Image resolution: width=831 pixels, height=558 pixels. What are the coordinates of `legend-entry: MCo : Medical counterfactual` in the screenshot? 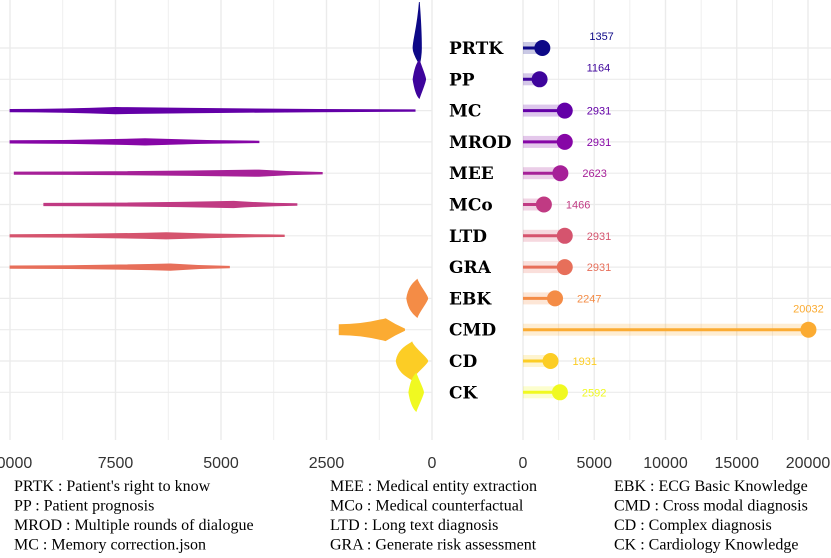 It's located at (427, 506).